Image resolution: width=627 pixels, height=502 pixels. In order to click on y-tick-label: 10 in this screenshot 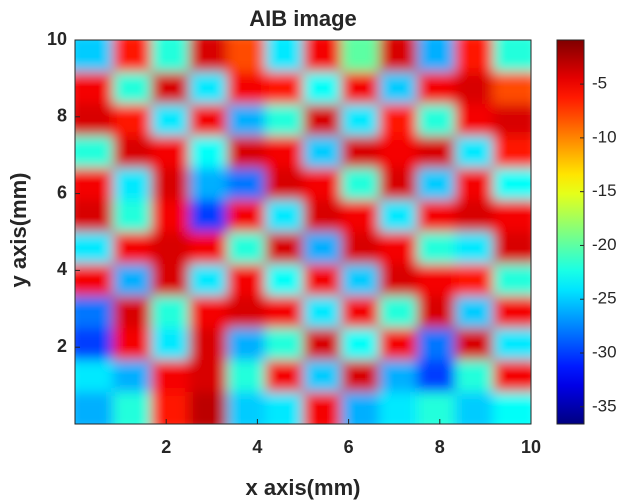, I will do `click(57, 39)`.